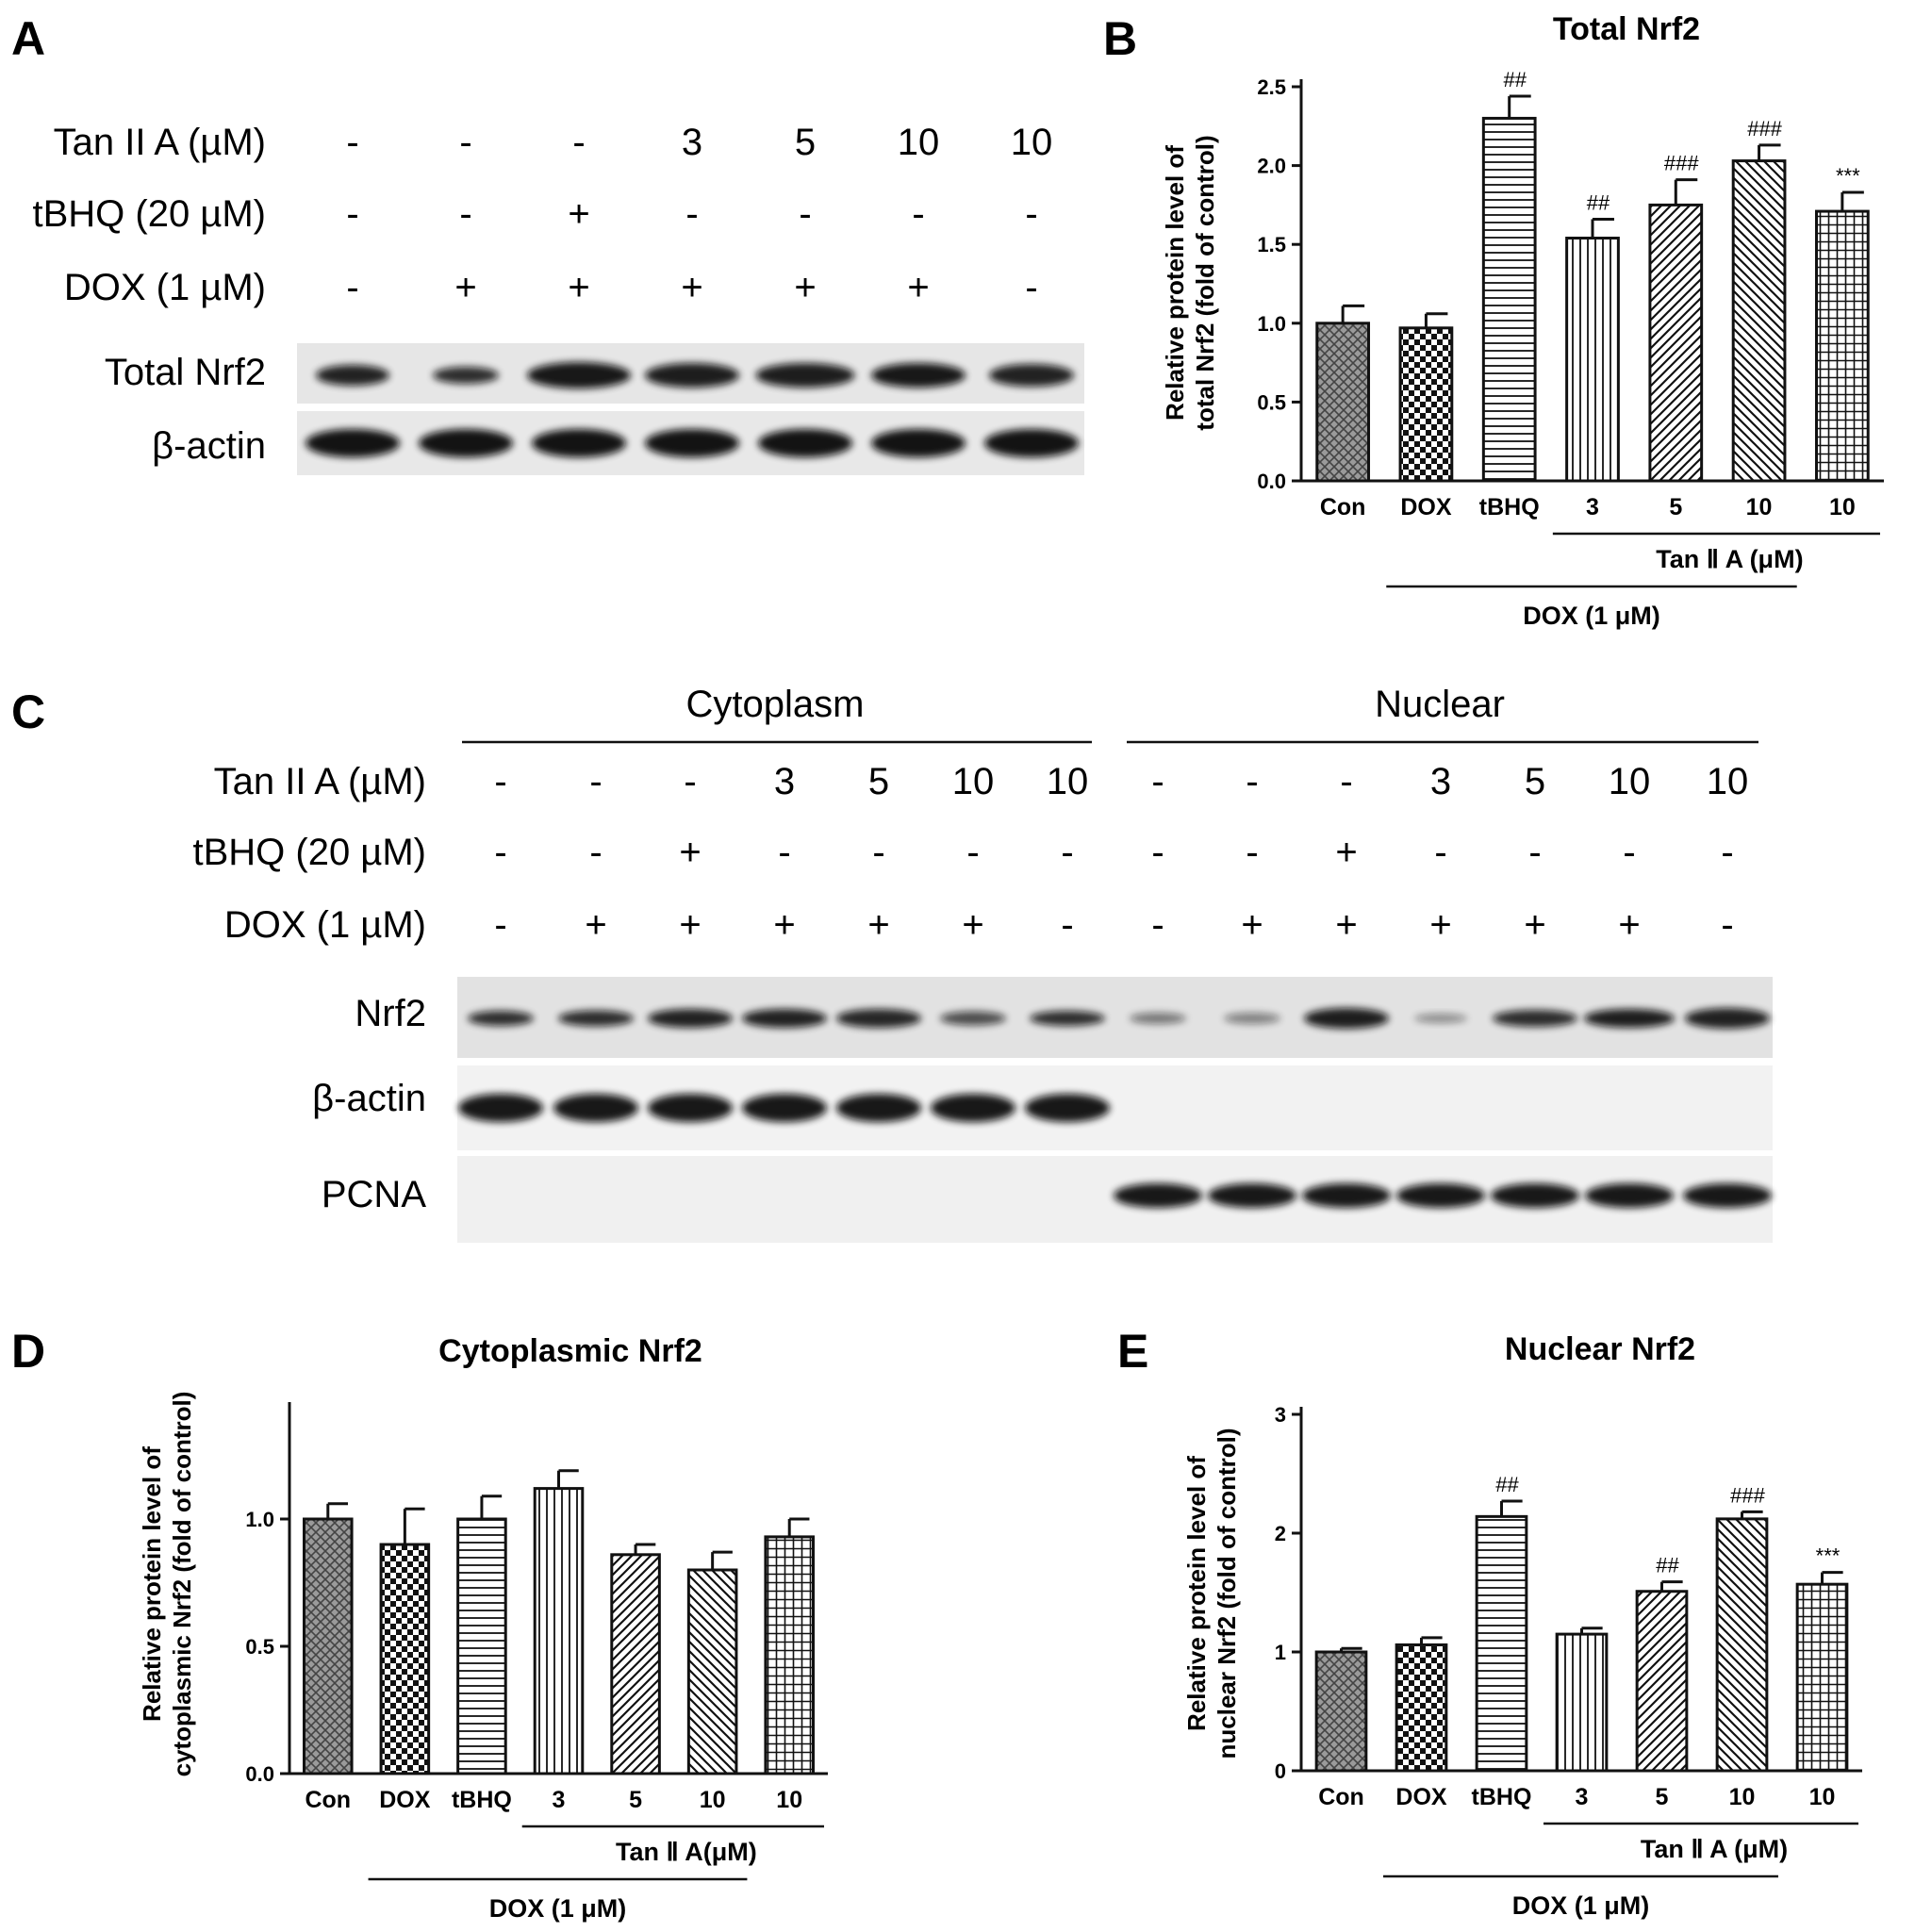 The width and height of the screenshot is (1915, 1932). What do you see at coordinates (878, 925) in the screenshot?
I see `cond-dox-c-lane-5: +` at bounding box center [878, 925].